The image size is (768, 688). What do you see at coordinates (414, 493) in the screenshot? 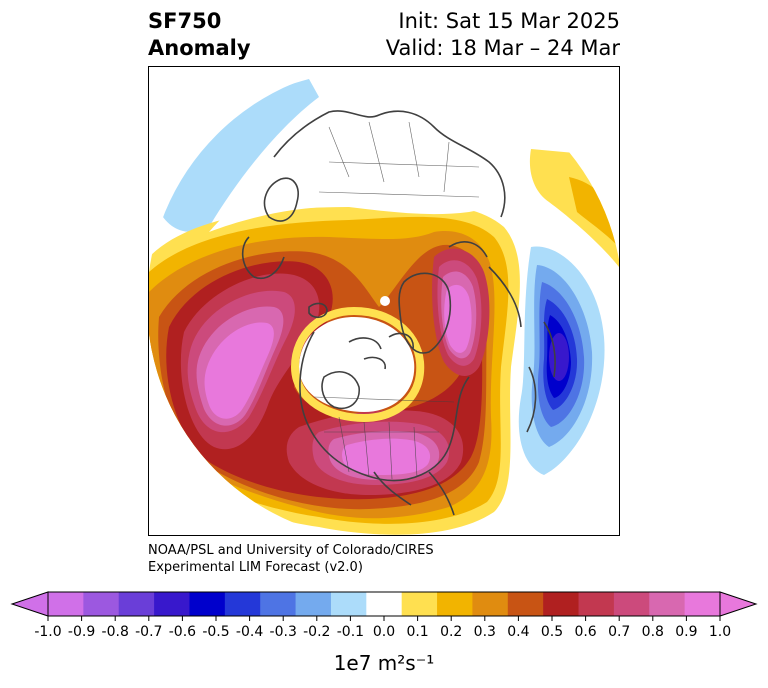
I see `coast-gulf-mexico` at bounding box center [414, 493].